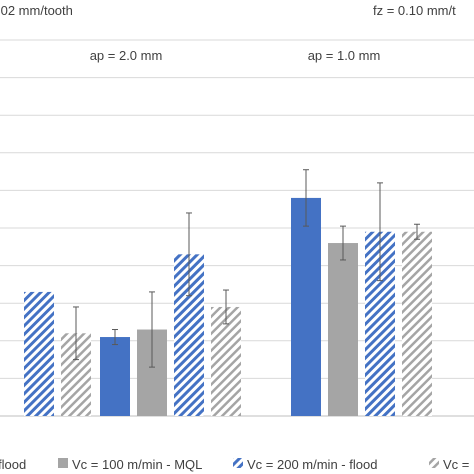  What do you see at coordinates (312, 464) in the screenshot?
I see `legend-label-series-3: Vc = 200 m/min - flood` at bounding box center [312, 464].